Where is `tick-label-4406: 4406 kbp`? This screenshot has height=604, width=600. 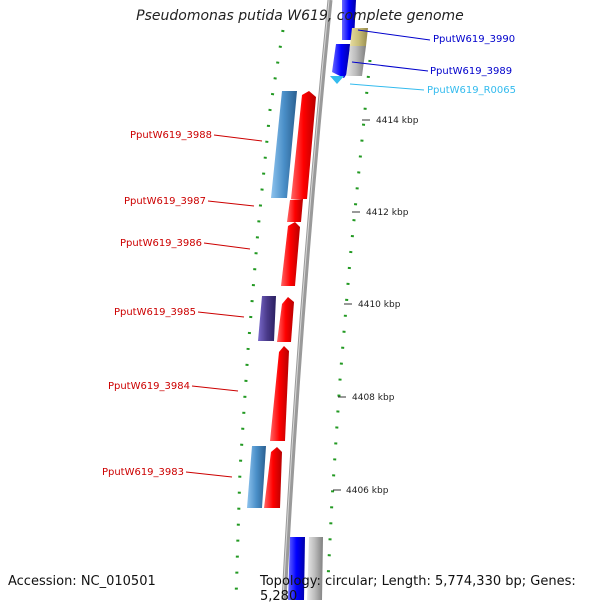 tick-label-4406: 4406 kbp is located at coordinates (367, 491).